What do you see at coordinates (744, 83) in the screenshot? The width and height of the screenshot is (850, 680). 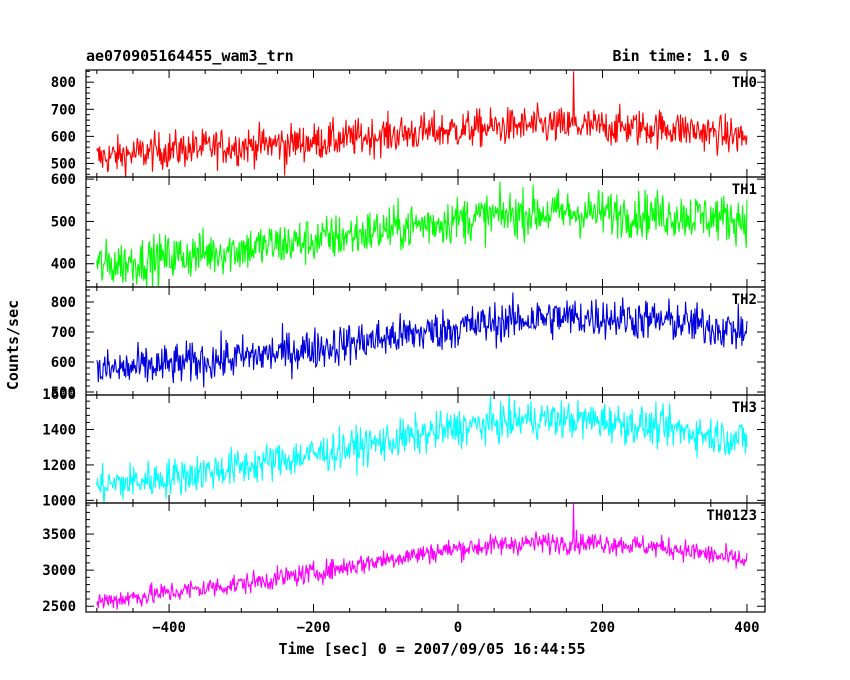 I see `panel-label-th0: TH0` at bounding box center [744, 83].